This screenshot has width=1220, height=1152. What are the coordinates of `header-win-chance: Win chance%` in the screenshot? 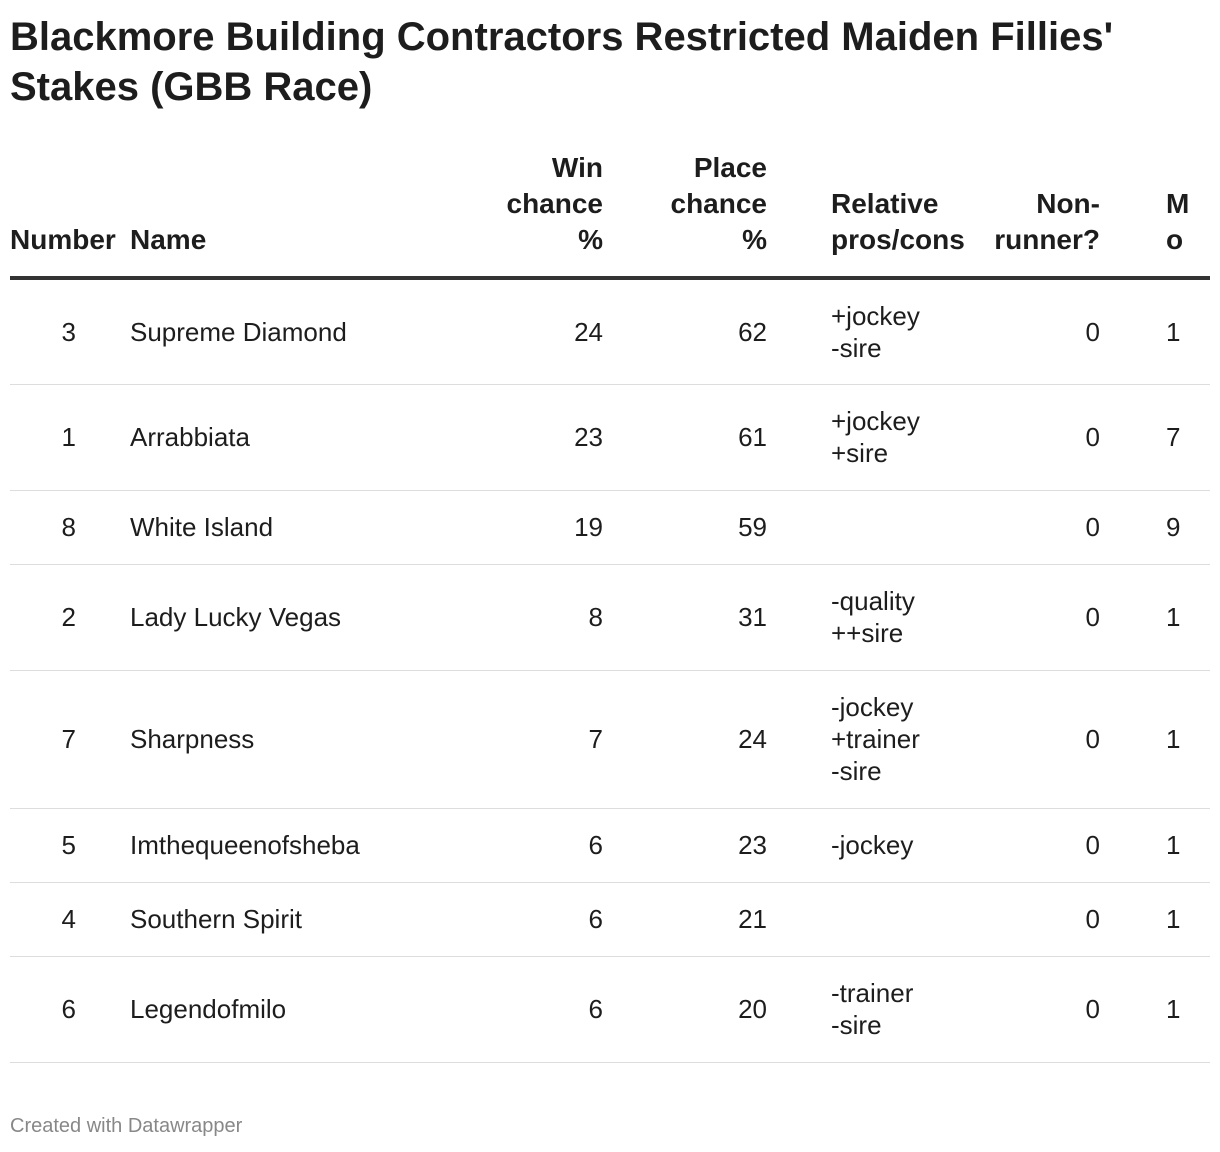 It's located at (509, 215).